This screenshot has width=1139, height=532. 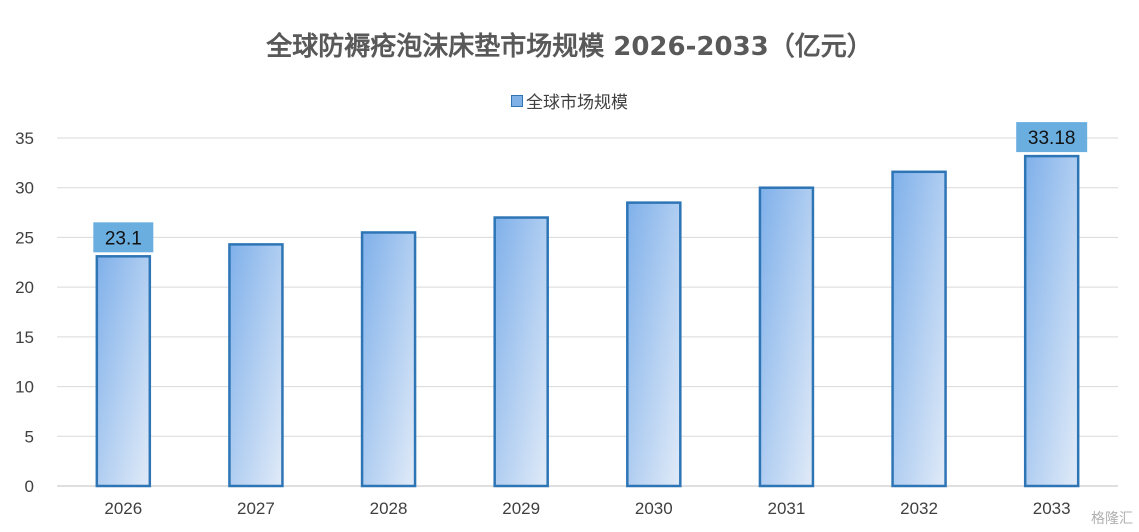 I want to click on data-label: 23.1, so click(x=123, y=238).